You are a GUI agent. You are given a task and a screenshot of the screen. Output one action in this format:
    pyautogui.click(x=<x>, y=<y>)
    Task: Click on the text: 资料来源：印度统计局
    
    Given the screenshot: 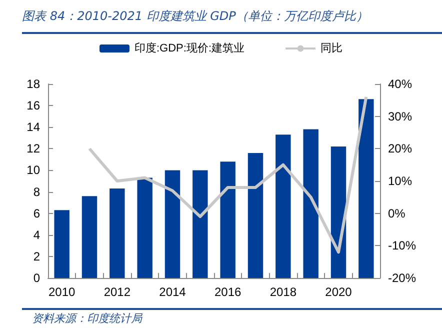 What is the action you would take?
    pyautogui.click(x=87, y=318)
    